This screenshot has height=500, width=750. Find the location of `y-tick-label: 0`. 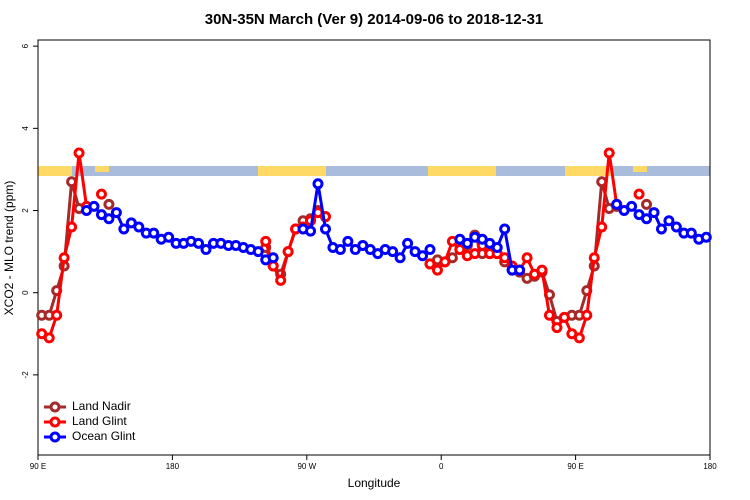

y-tick-label: 0 is located at coordinates (25, 292).